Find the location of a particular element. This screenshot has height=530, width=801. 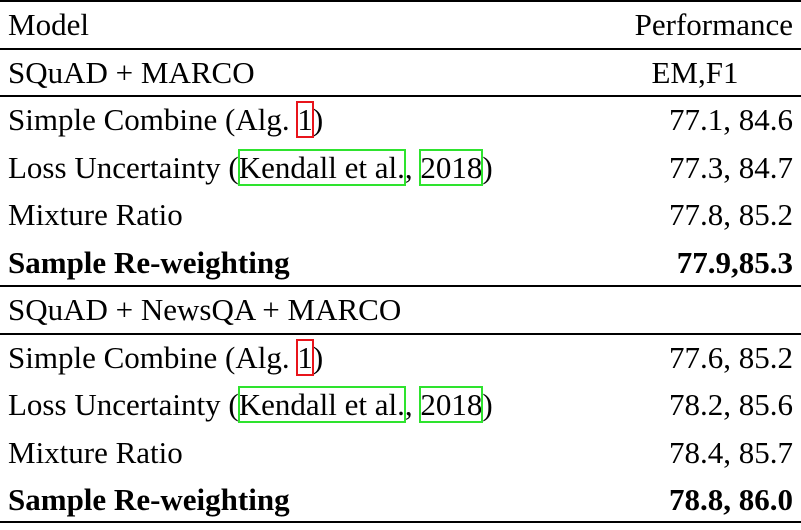

performance: 77.1, 84.6 is located at coordinates (731, 119).